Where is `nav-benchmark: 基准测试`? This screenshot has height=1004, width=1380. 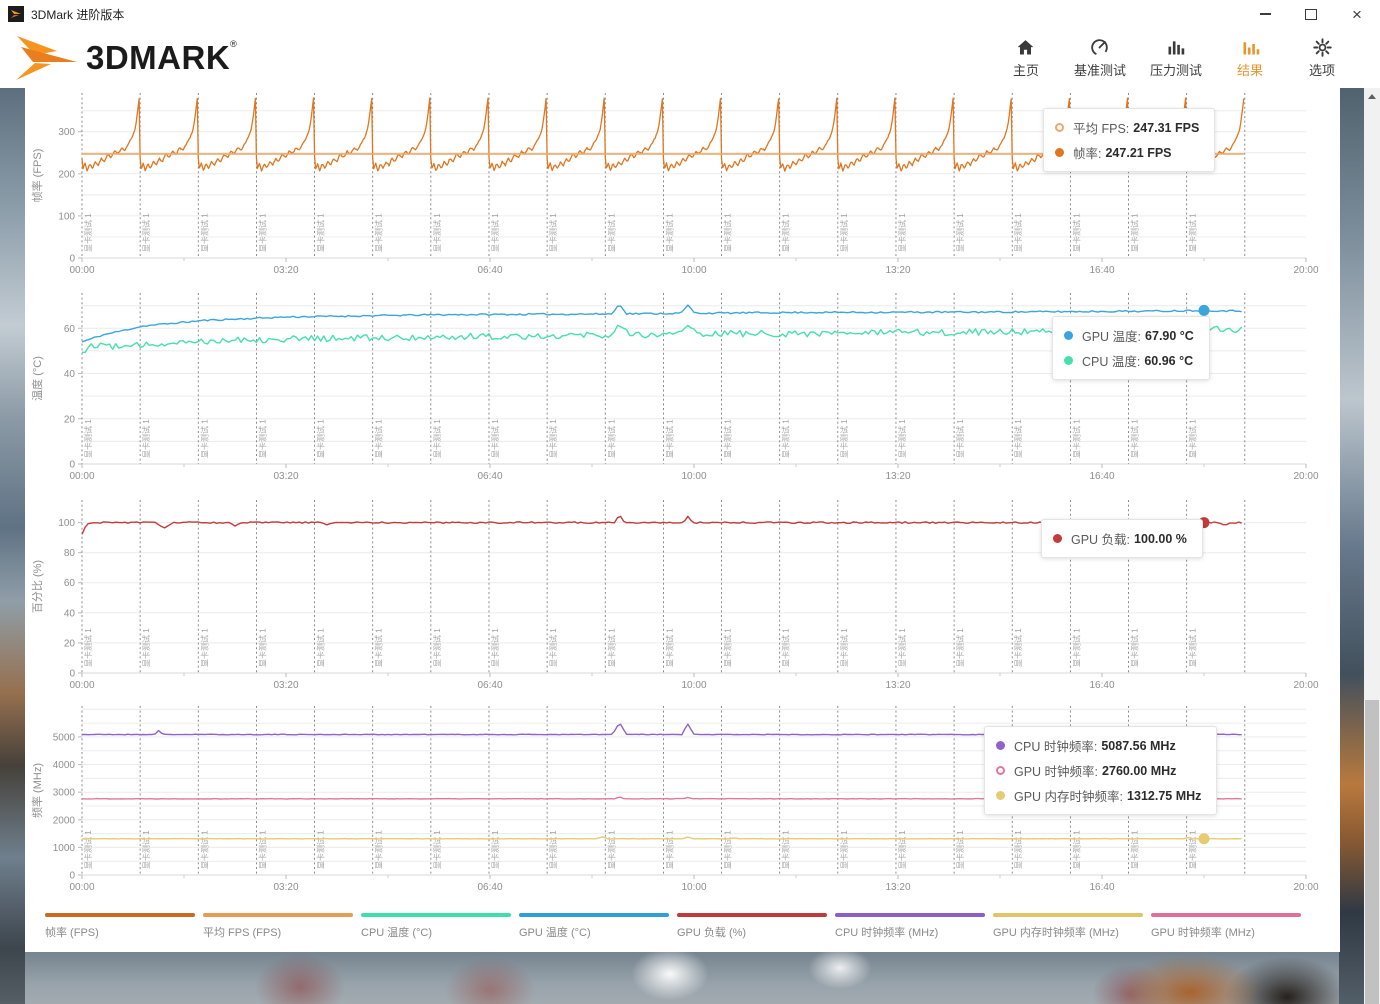
nav-benchmark: 基准测试 is located at coordinates (1100, 58).